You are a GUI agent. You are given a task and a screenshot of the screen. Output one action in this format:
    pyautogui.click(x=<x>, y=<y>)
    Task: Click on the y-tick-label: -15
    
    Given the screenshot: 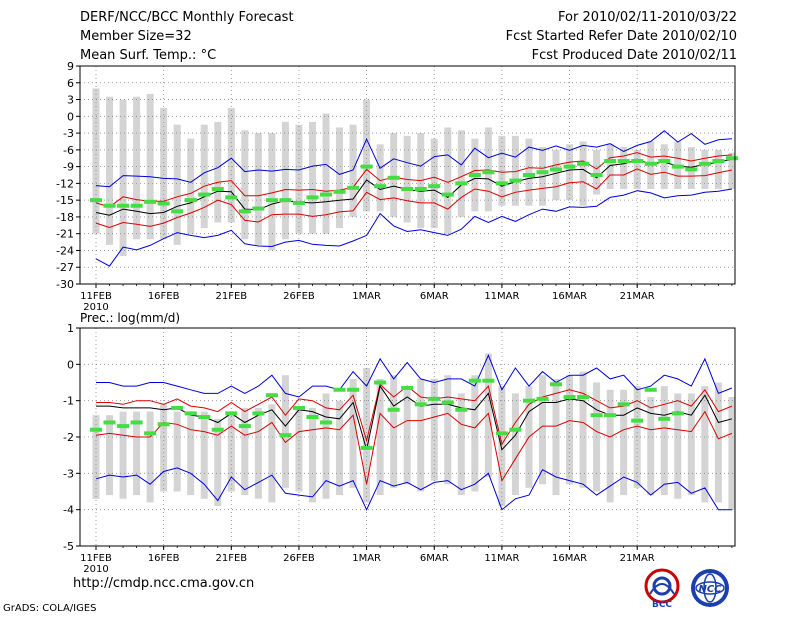 What is the action you would take?
    pyautogui.click(x=65, y=200)
    